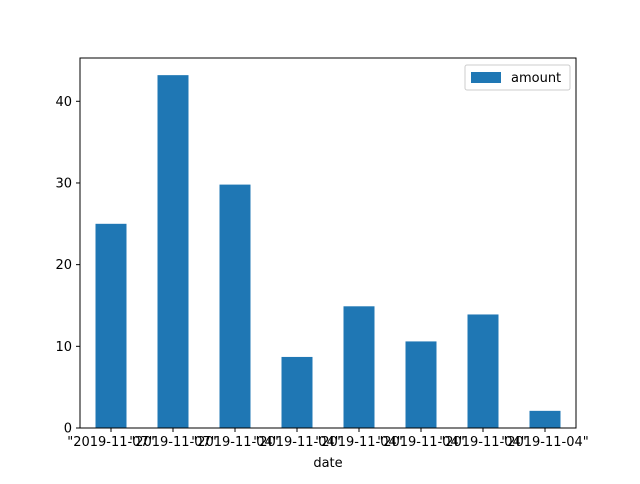 This screenshot has width=640, height=484. I want to click on y-tick-label: 30, so click(63, 183).